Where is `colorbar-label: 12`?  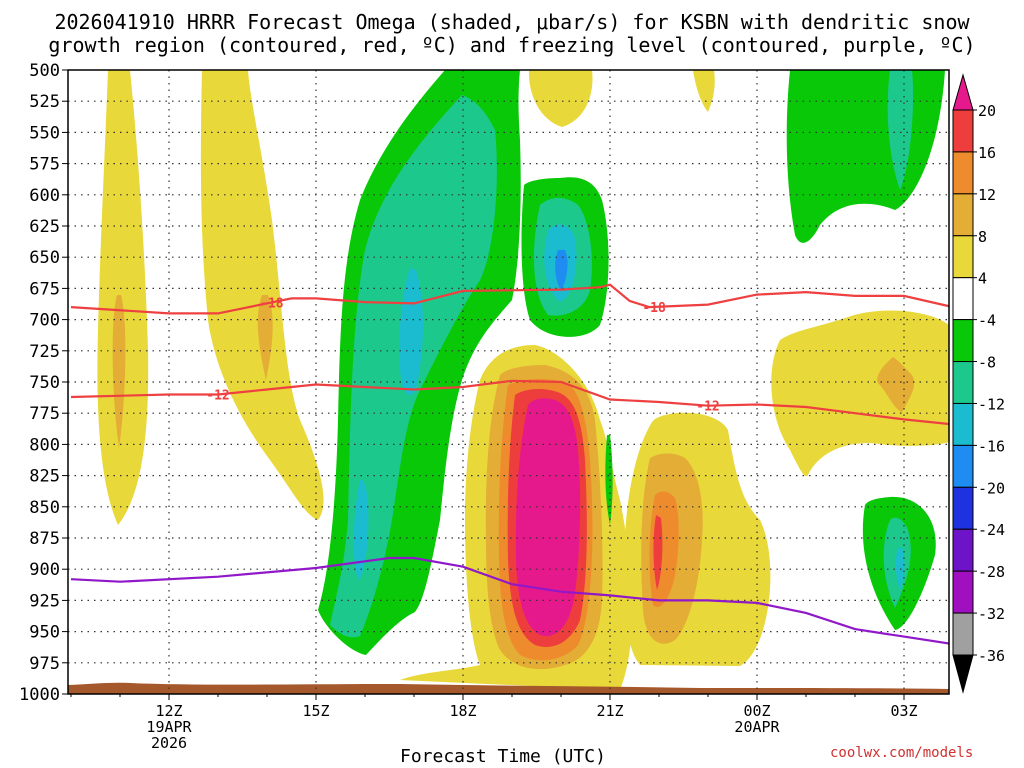
colorbar-label: 12 is located at coordinates (987, 195).